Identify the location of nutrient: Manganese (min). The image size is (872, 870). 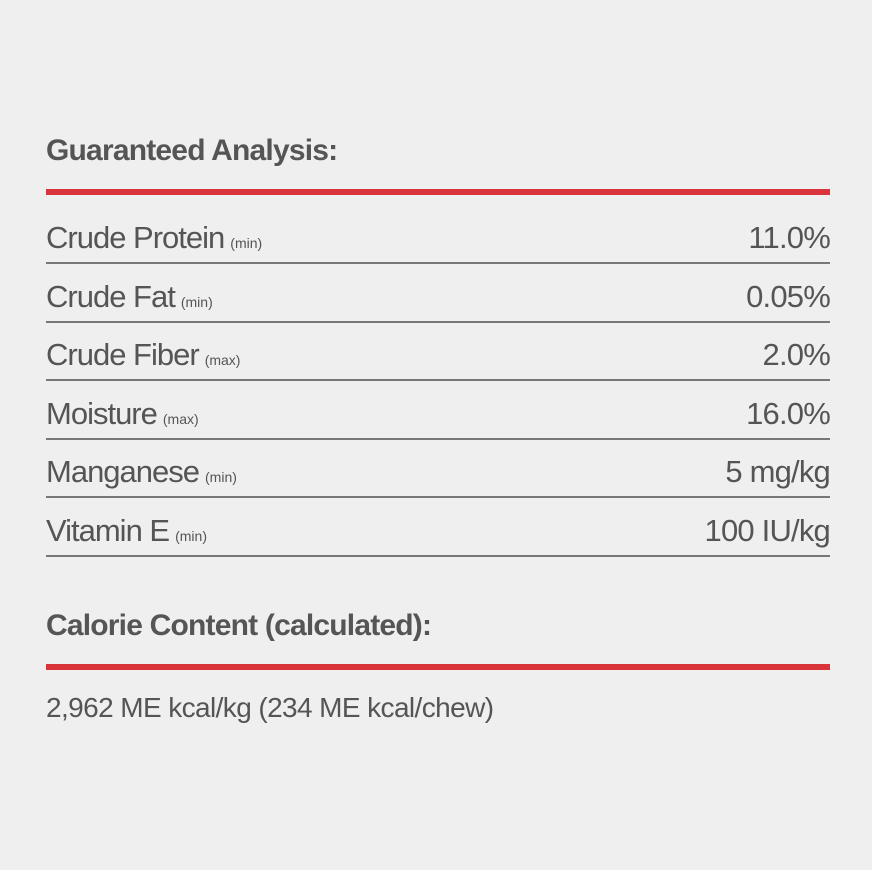
(141, 472).